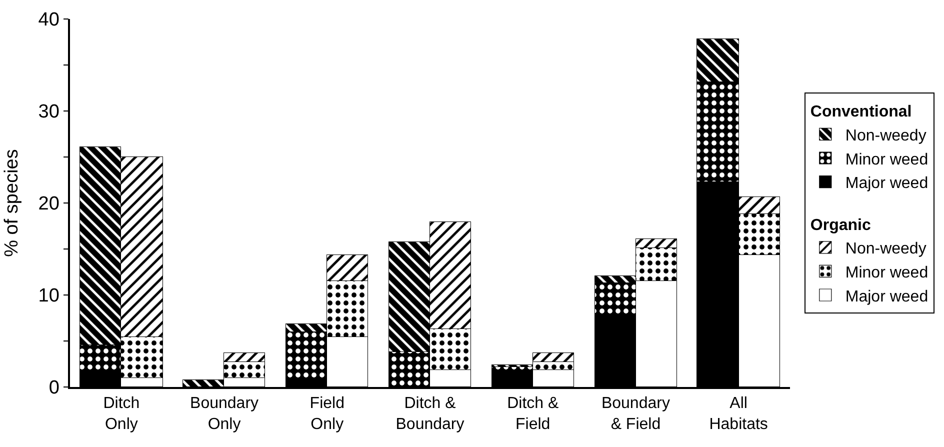  What do you see at coordinates (49, 20) in the screenshot?
I see `y-tick-label: 40` at bounding box center [49, 20].